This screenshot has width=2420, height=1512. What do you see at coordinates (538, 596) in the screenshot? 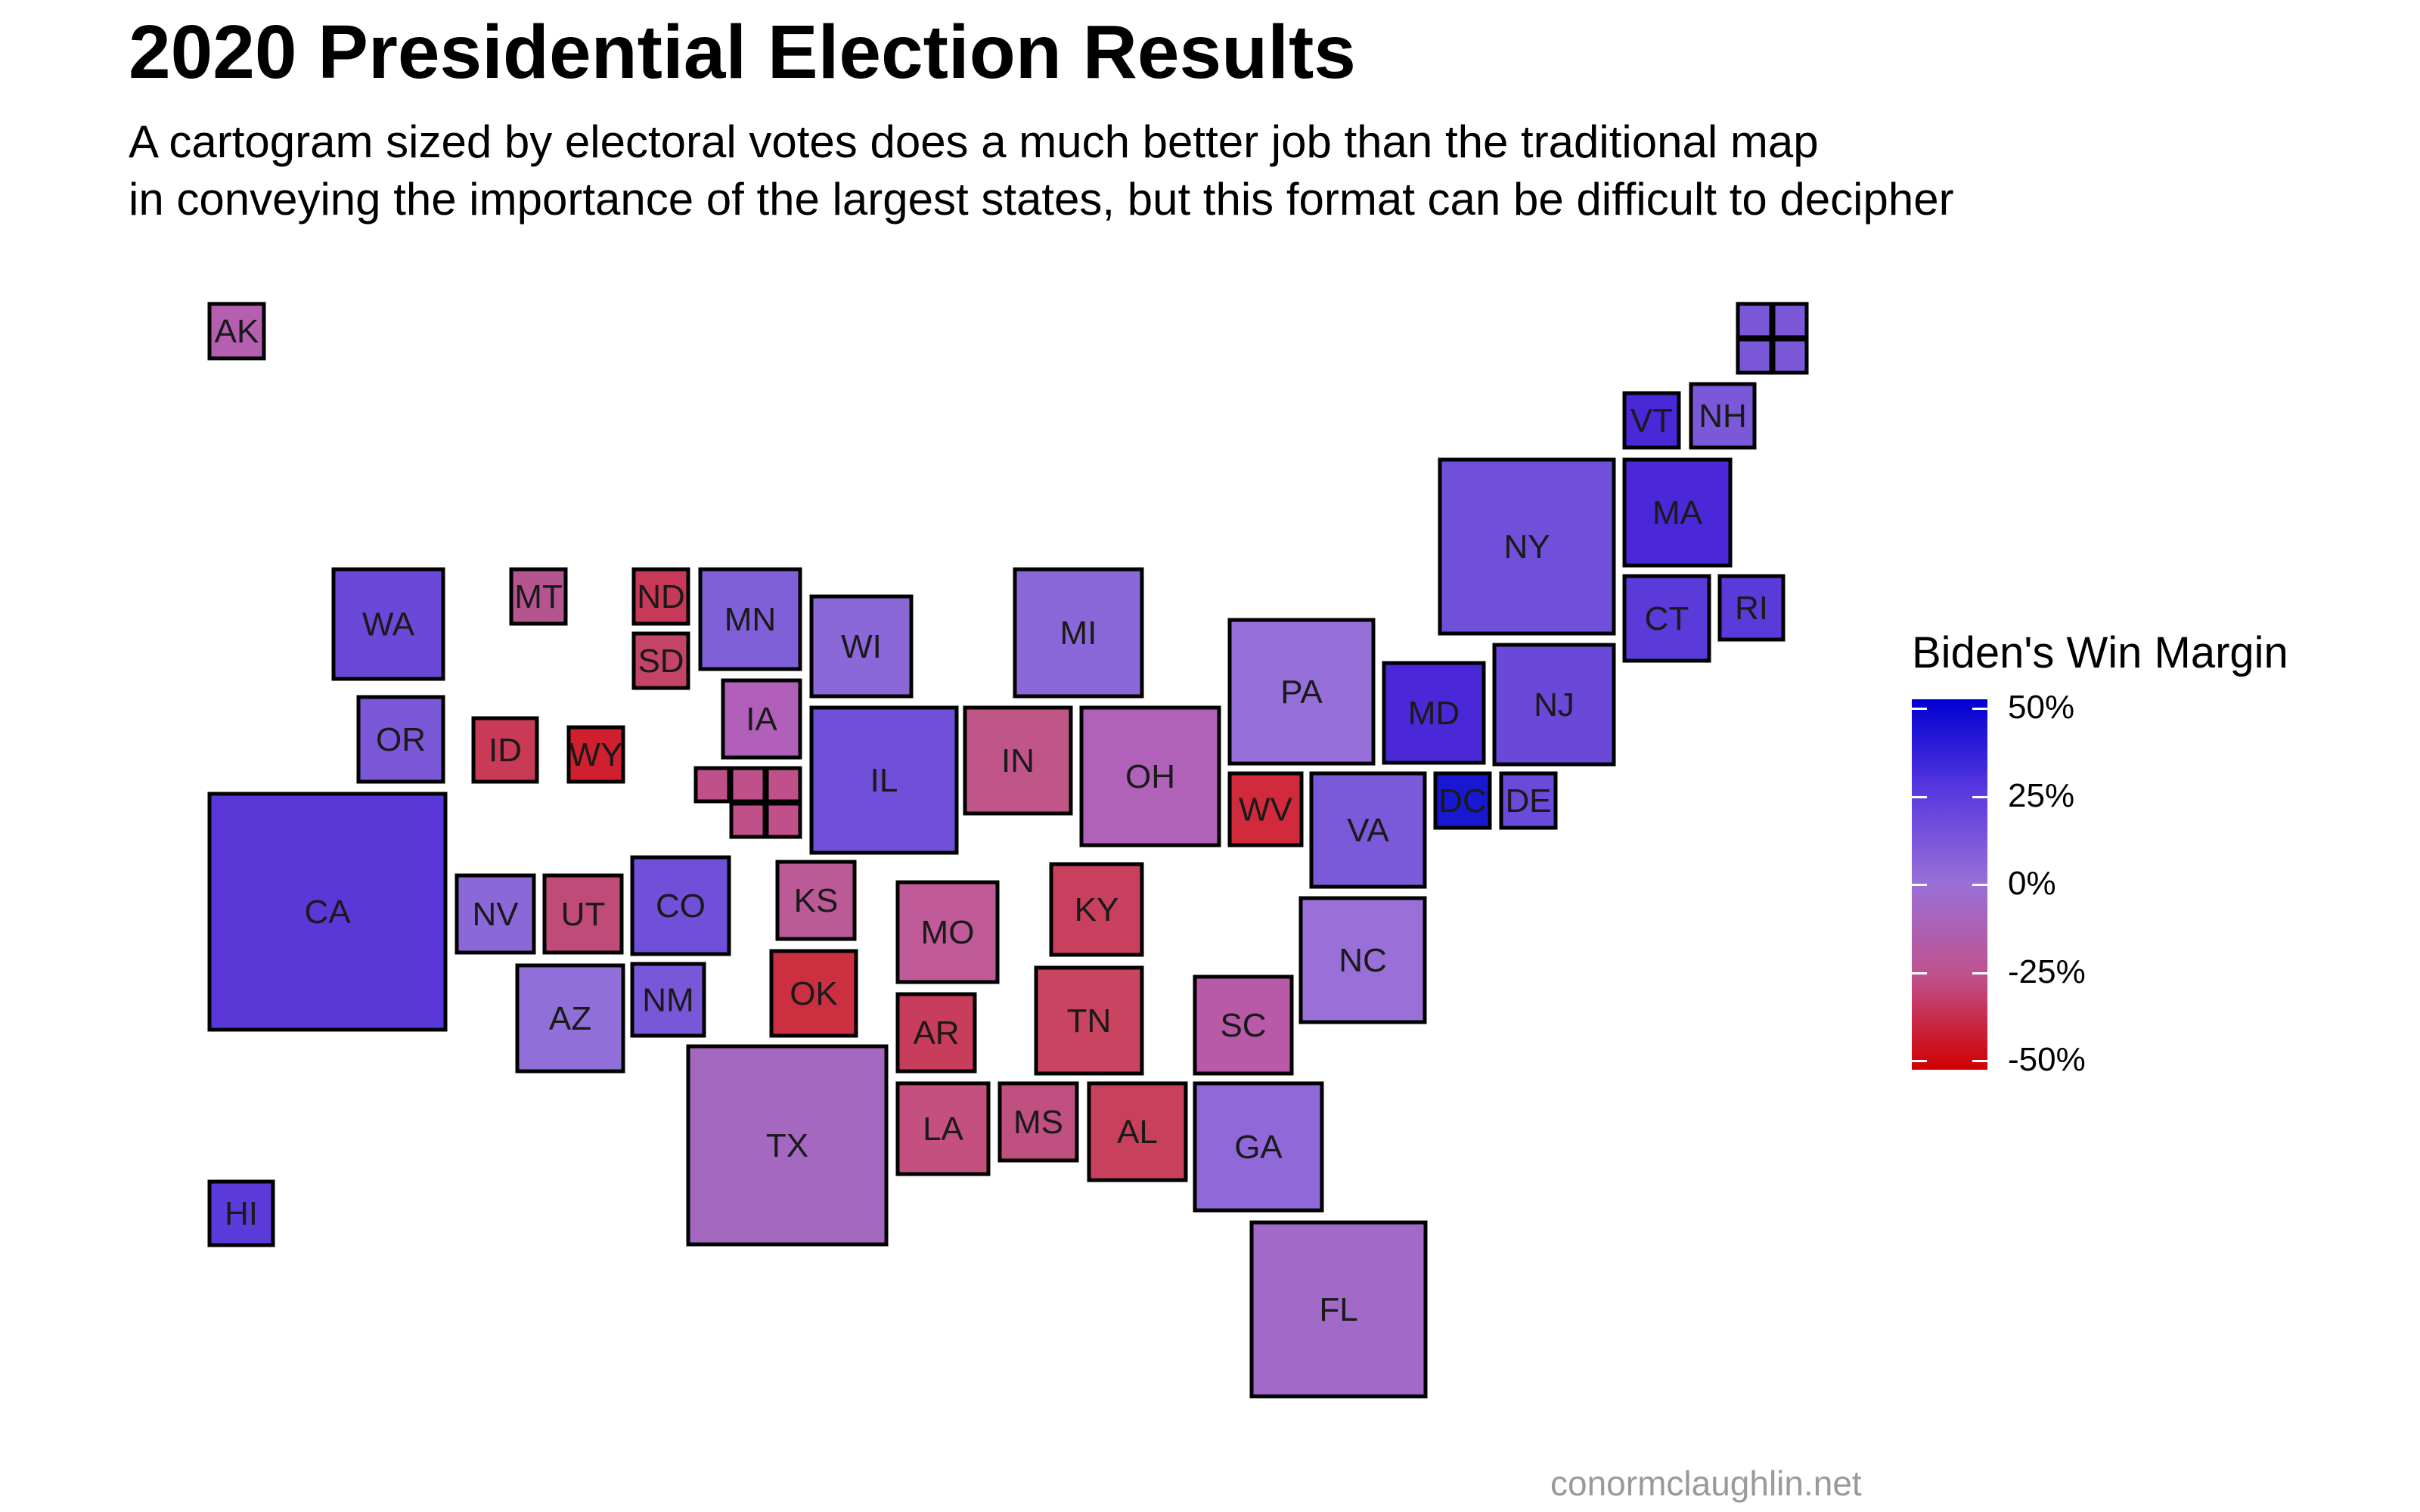
I see `state-rect-mt` at bounding box center [538, 596].